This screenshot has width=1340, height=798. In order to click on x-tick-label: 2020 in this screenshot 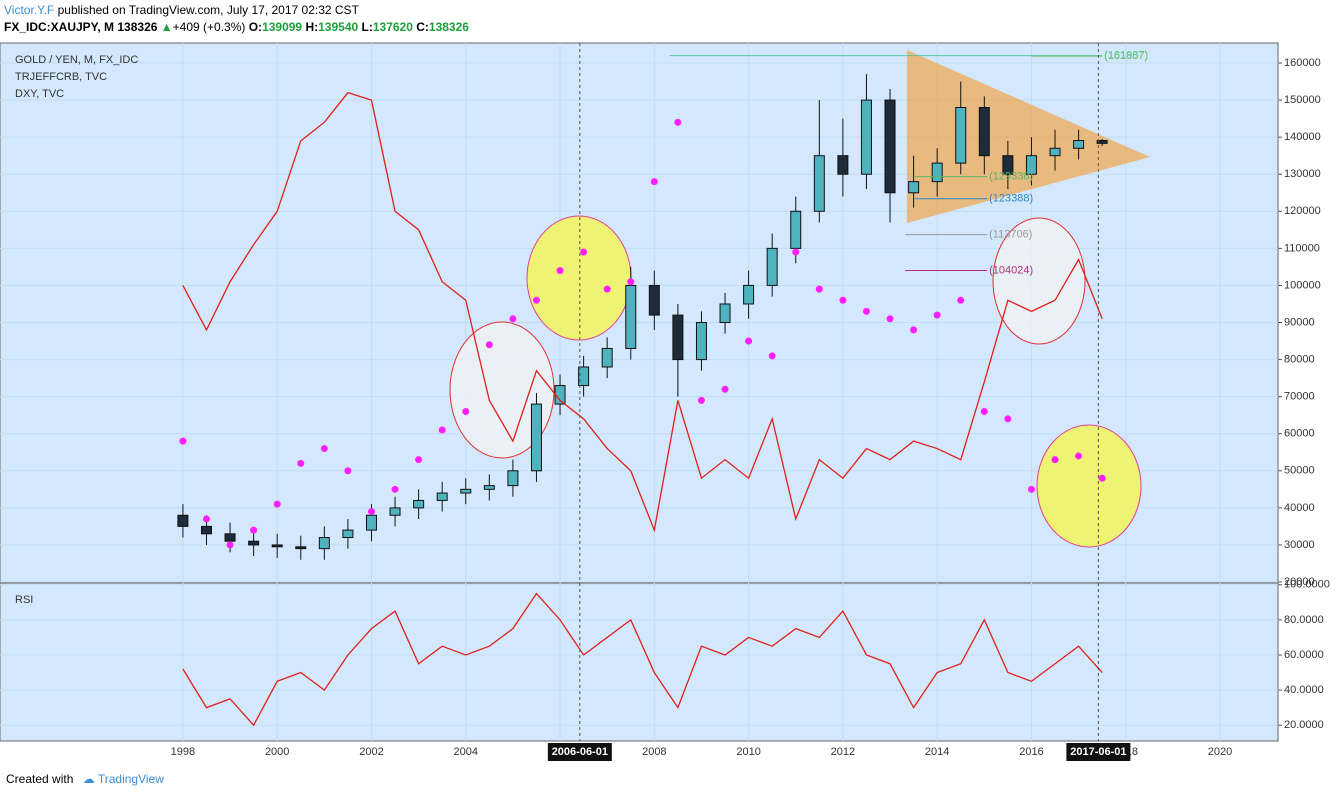, I will do `click(1220, 752)`.